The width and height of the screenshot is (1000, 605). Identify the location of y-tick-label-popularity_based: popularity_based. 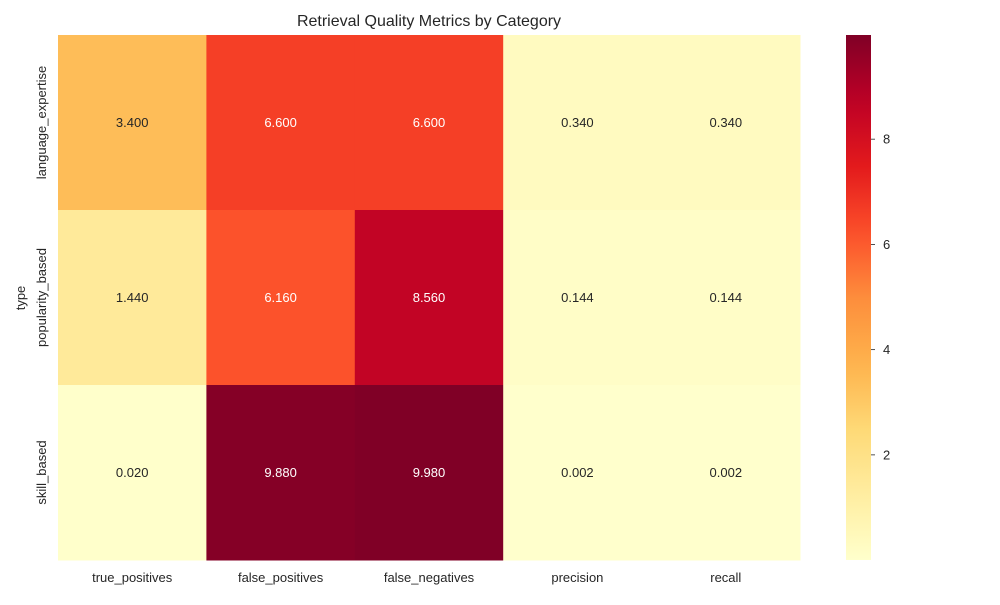
(41, 297).